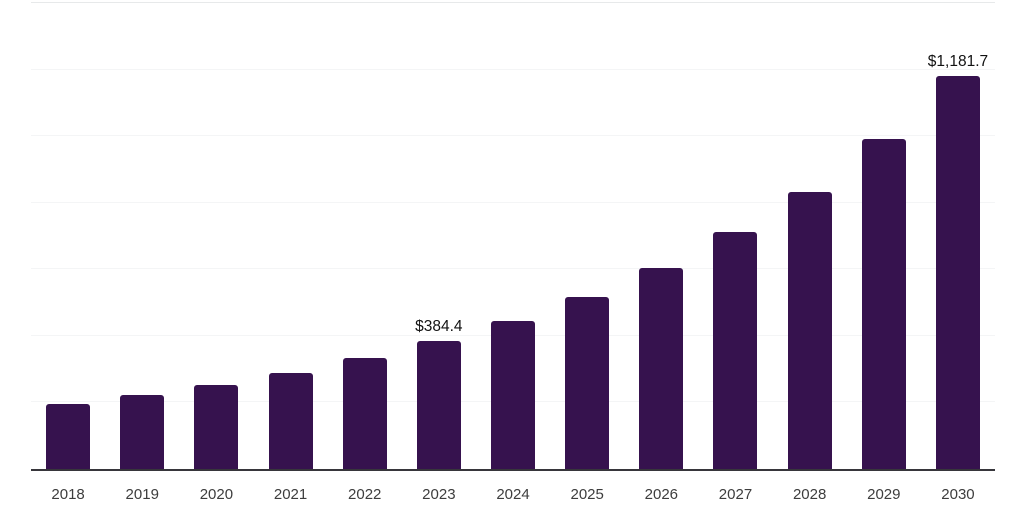 Image resolution: width=1024 pixels, height=512 pixels. I want to click on bar-2029, so click(883, 304).